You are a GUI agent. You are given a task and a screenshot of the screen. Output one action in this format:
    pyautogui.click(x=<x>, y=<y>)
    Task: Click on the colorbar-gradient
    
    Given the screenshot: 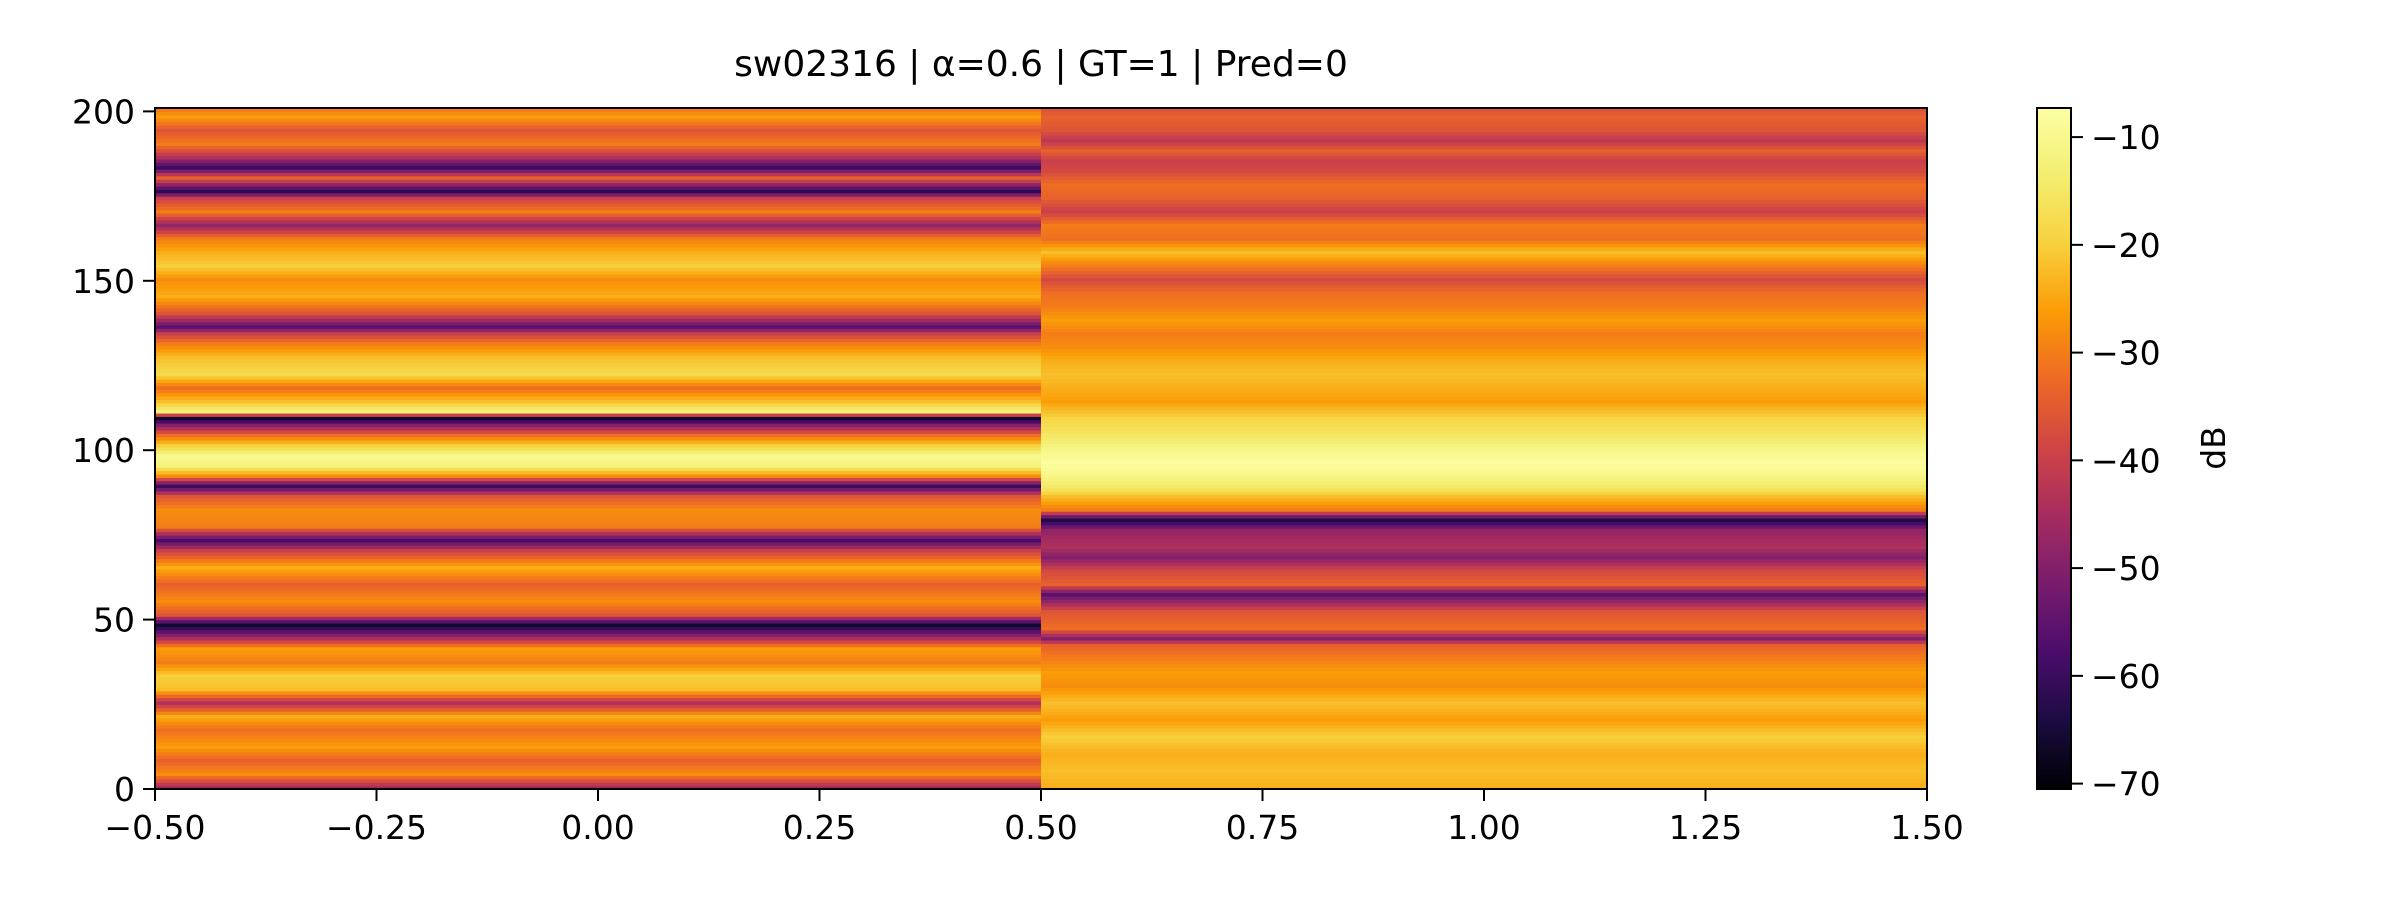 What is the action you would take?
    pyautogui.click(x=2054, y=448)
    